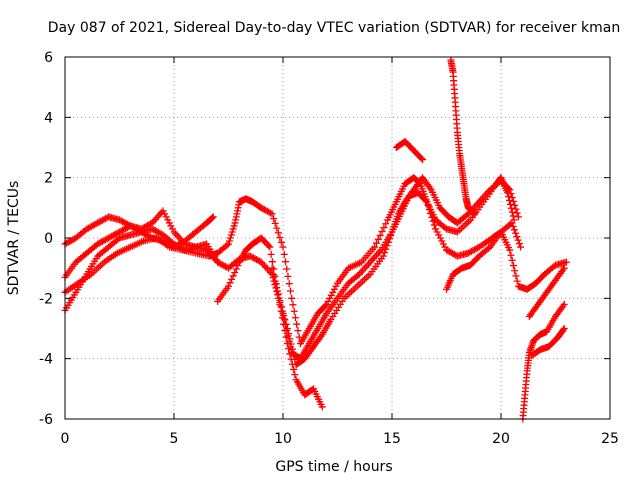 The width and height of the screenshot is (640, 480). What do you see at coordinates (46, 299) in the screenshot?
I see `y-tick-label: -2` at bounding box center [46, 299].